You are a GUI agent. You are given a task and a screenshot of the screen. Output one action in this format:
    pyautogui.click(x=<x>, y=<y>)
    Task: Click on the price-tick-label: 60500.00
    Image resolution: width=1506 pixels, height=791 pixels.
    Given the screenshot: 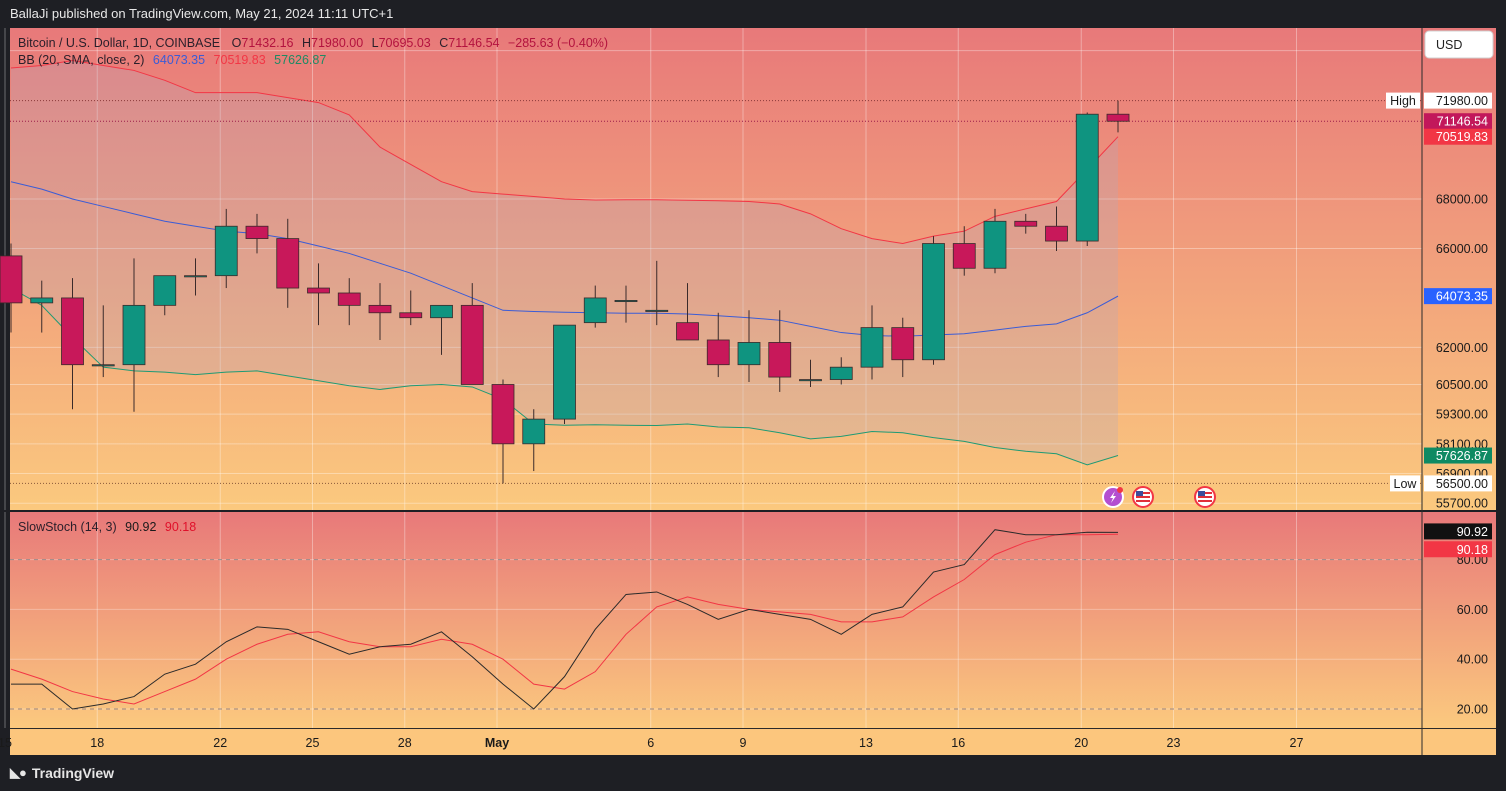 What is the action you would take?
    pyautogui.click(x=1462, y=385)
    